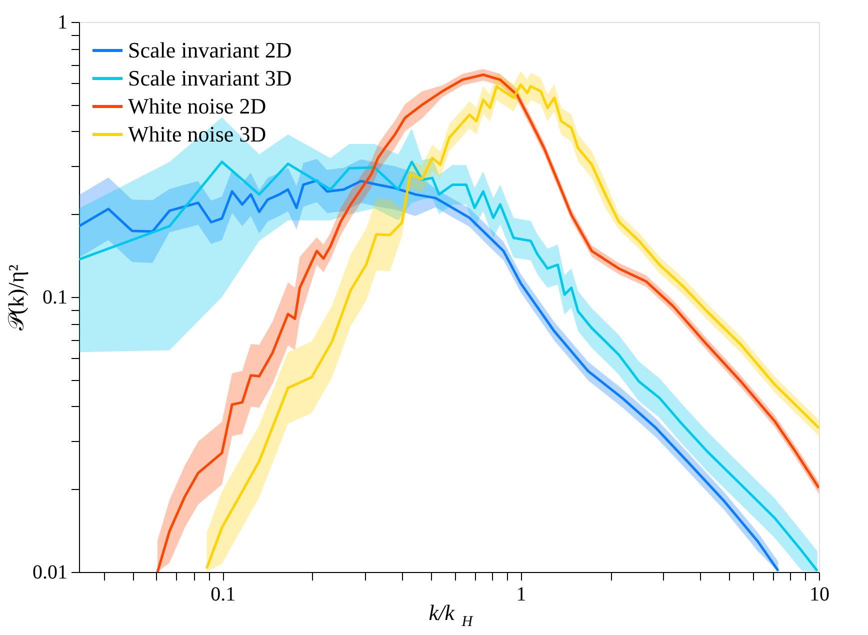 The image size is (868, 635). I want to click on y-tick-label: 1, so click(63, 23).